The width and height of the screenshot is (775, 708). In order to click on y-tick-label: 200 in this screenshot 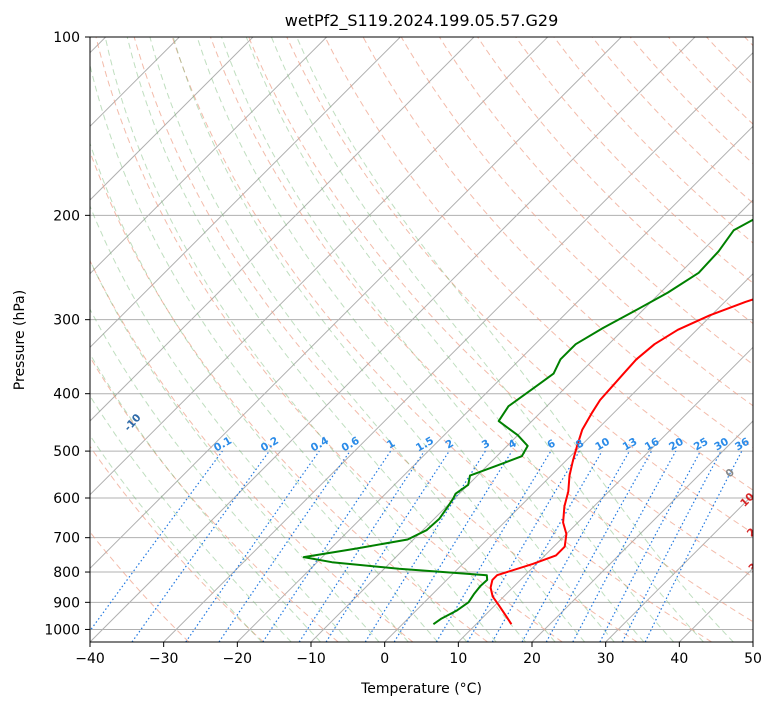, I will do `click(66, 216)`.